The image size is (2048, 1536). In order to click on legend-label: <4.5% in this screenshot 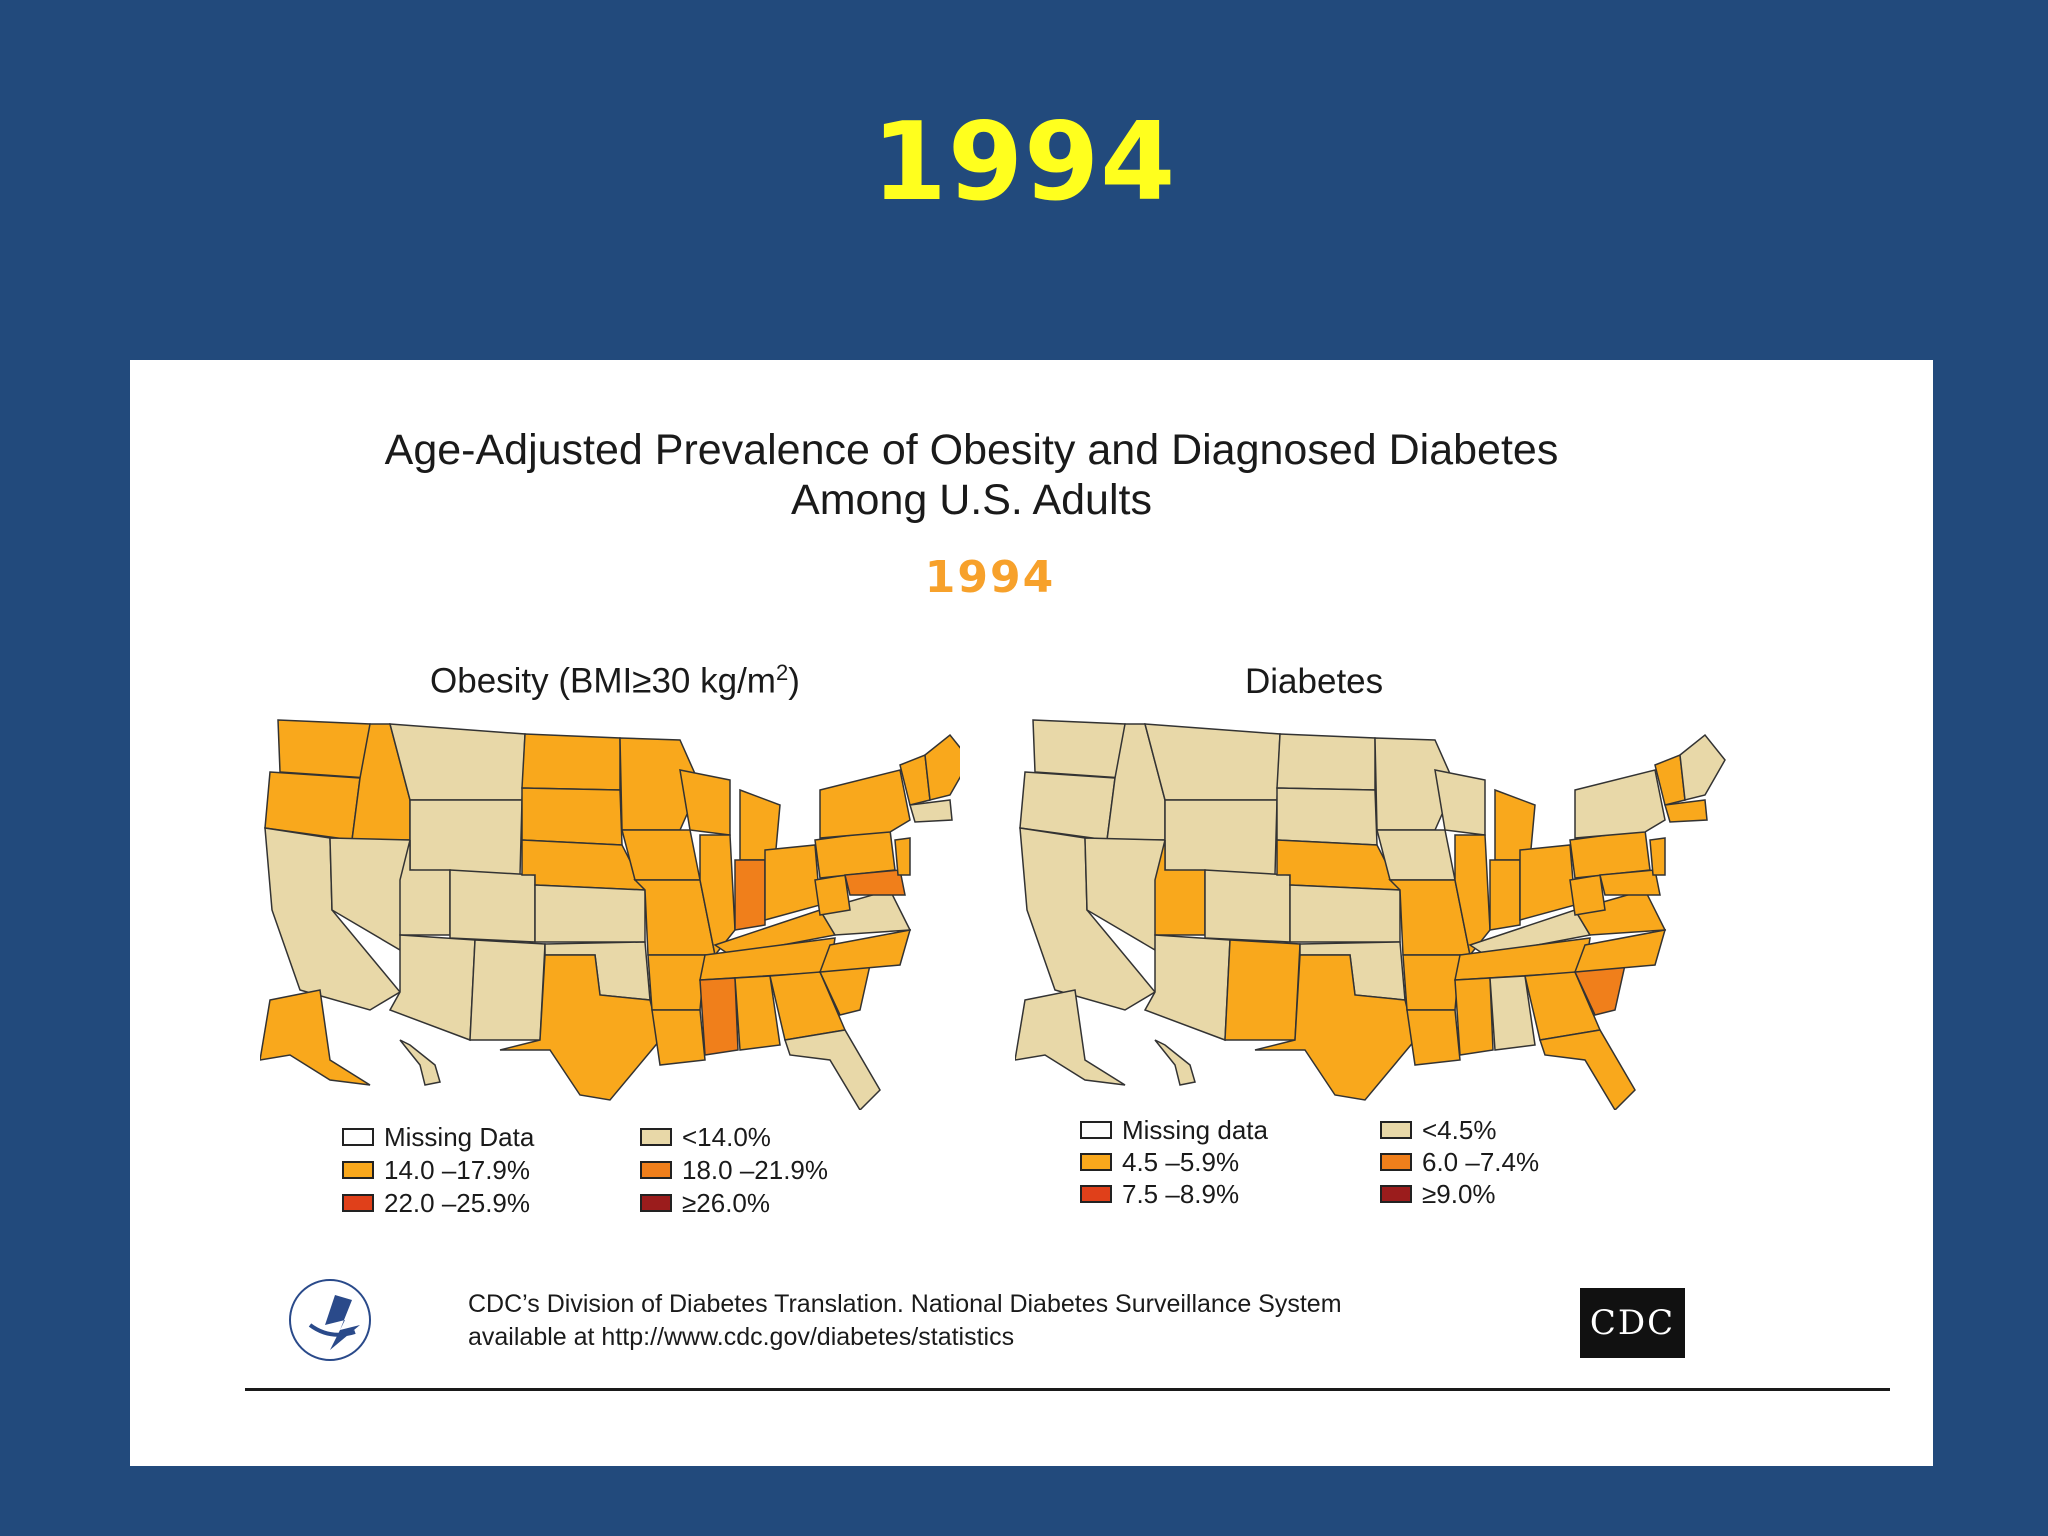, I will do `click(1459, 1129)`.